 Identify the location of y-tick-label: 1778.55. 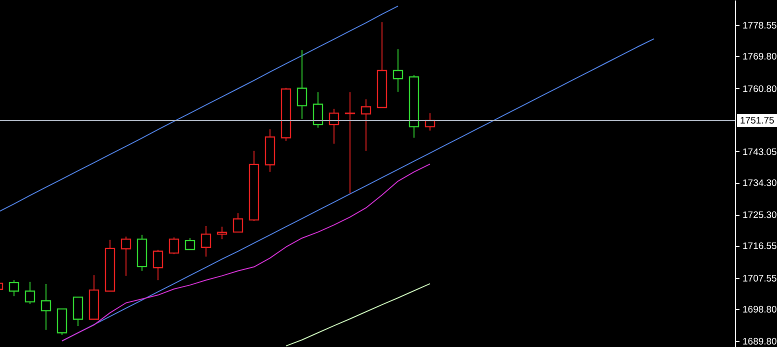
(759, 26).